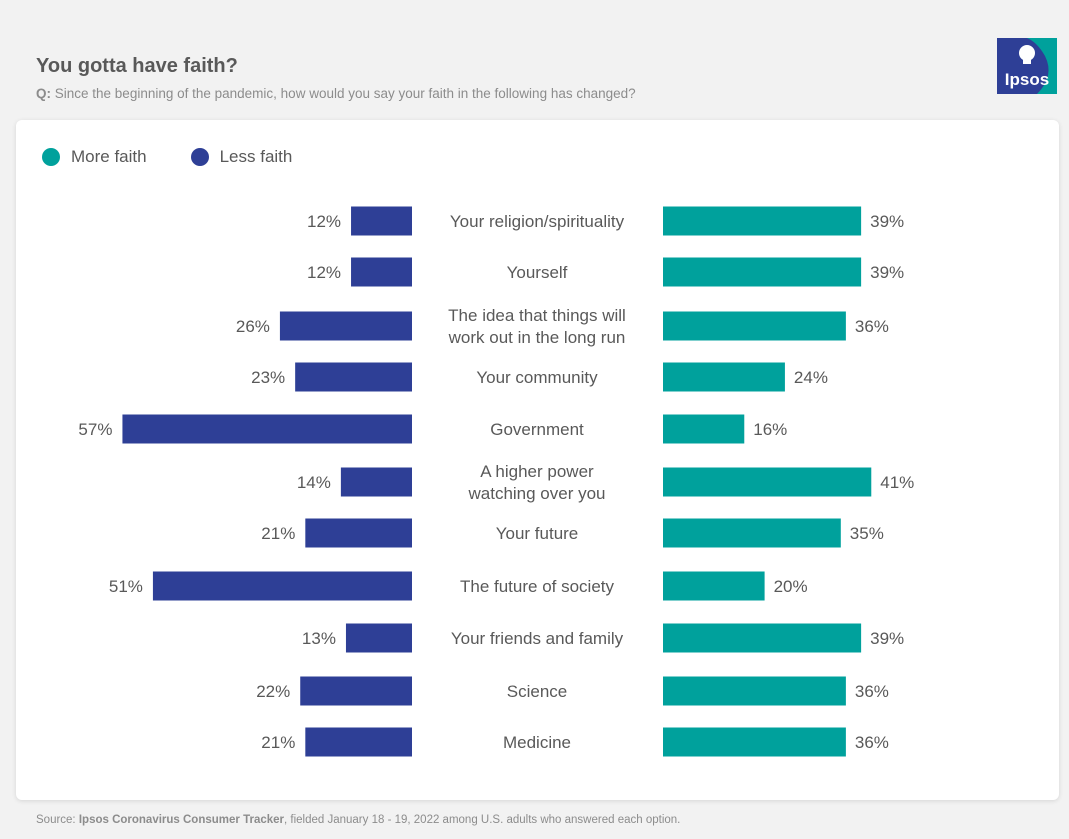 The height and width of the screenshot is (839, 1069). I want to click on category-label: Yourself, so click(537, 272).